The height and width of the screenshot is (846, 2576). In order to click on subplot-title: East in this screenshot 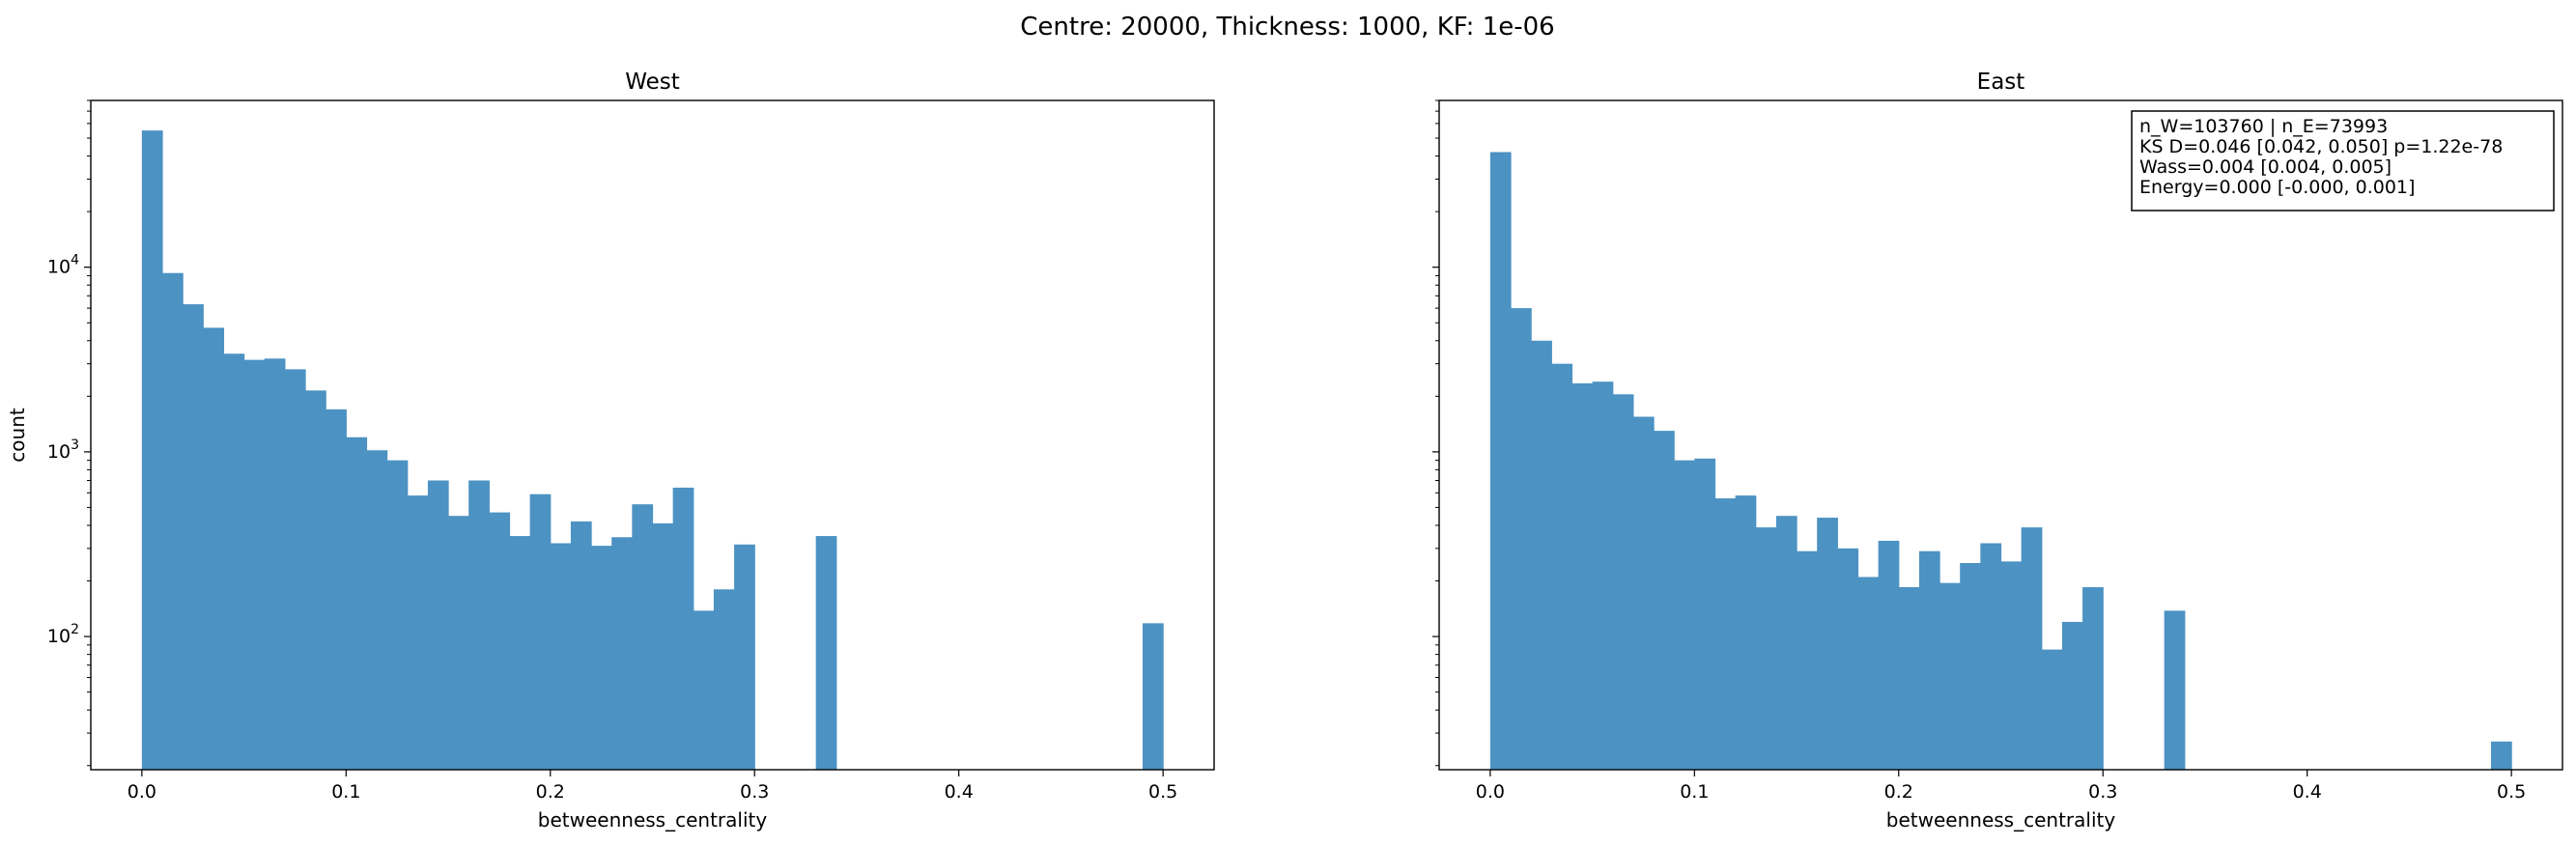, I will do `click(2001, 82)`.